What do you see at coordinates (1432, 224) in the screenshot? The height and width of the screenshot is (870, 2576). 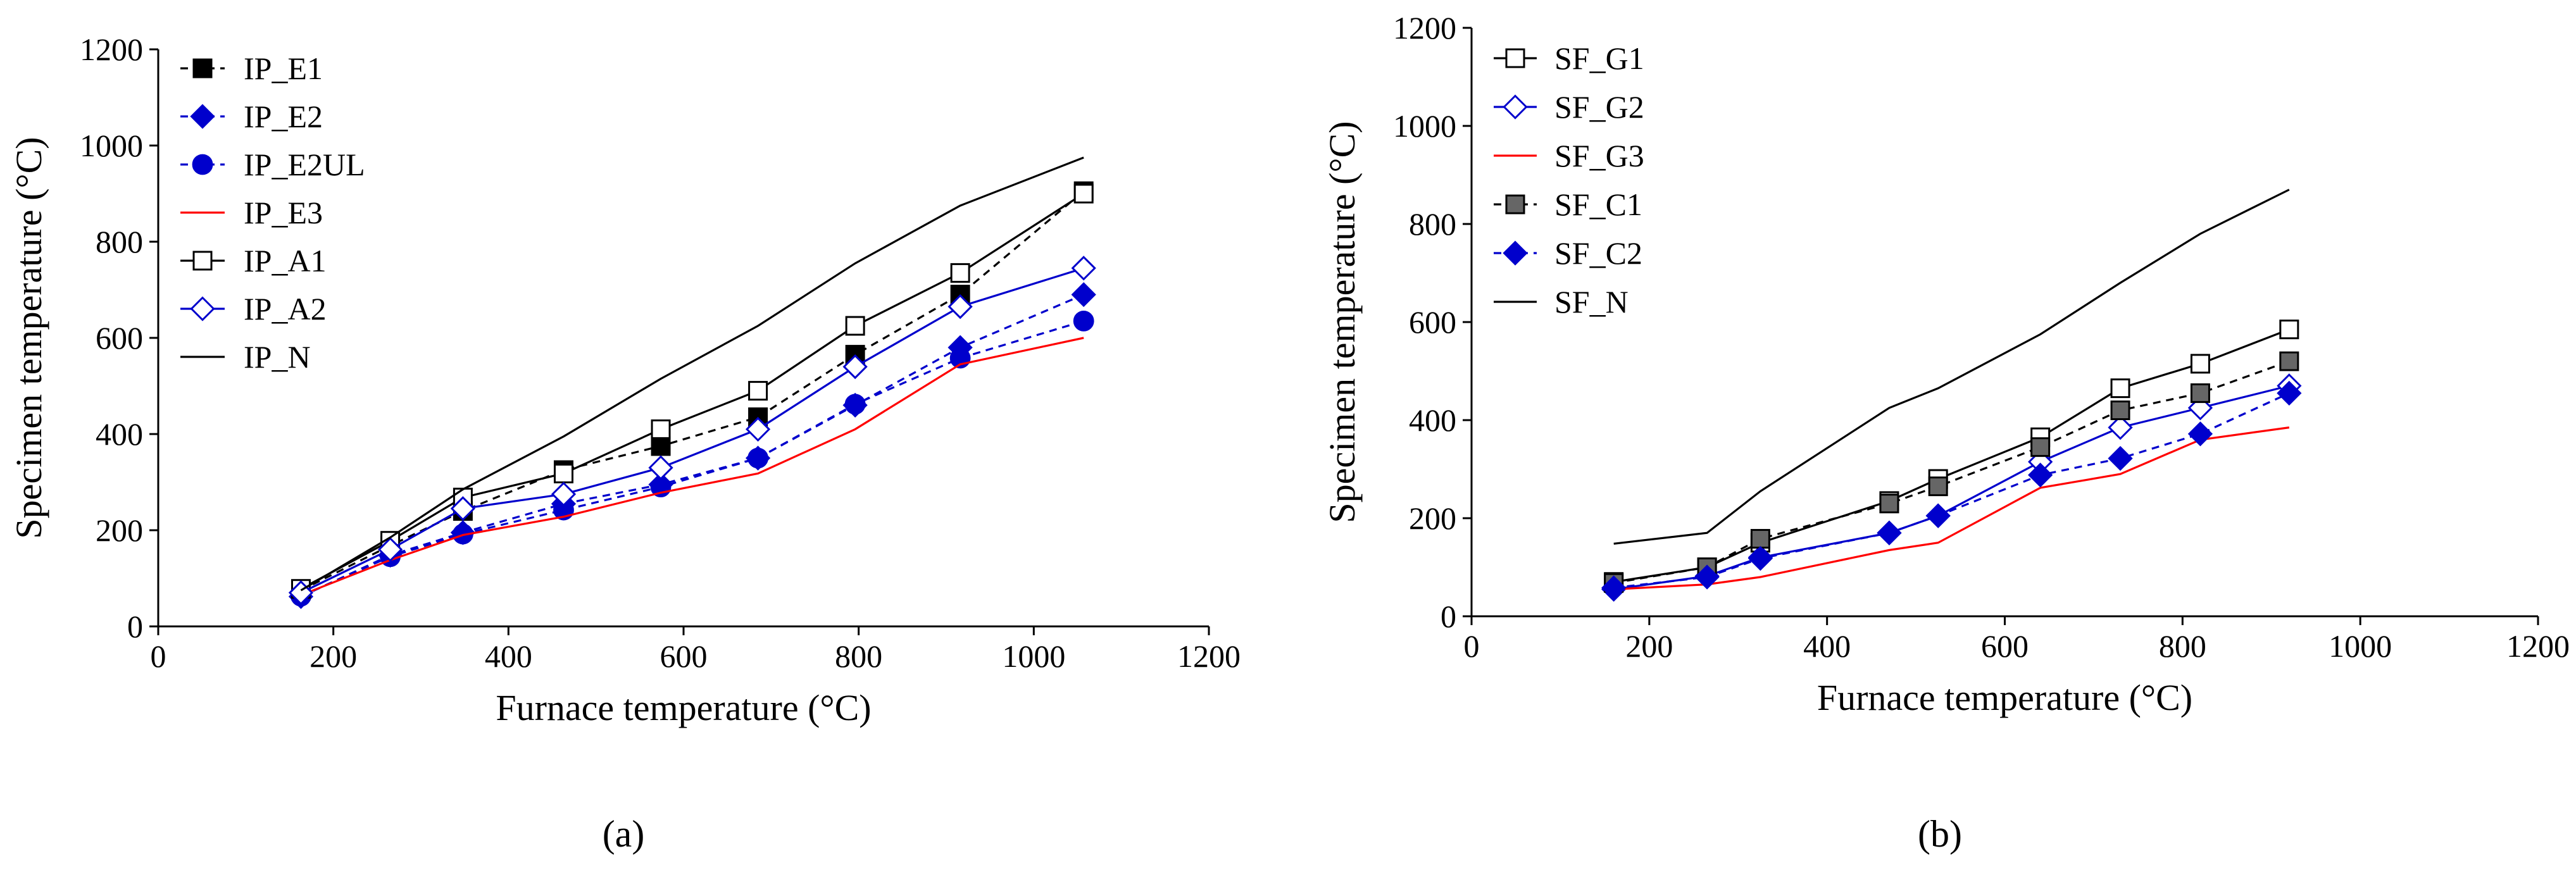 I see `y-tick-label: 800` at bounding box center [1432, 224].